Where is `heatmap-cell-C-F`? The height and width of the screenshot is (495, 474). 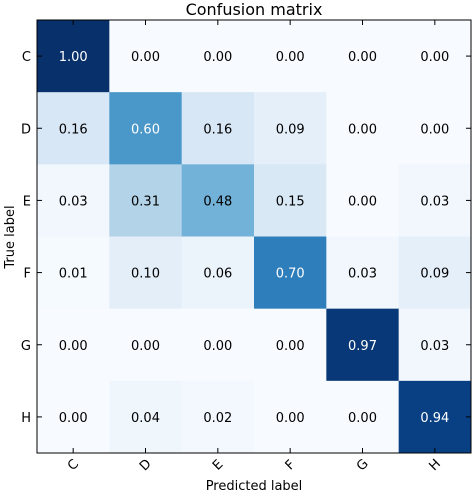
heatmap-cell-C-F is located at coordinates (290, 56).